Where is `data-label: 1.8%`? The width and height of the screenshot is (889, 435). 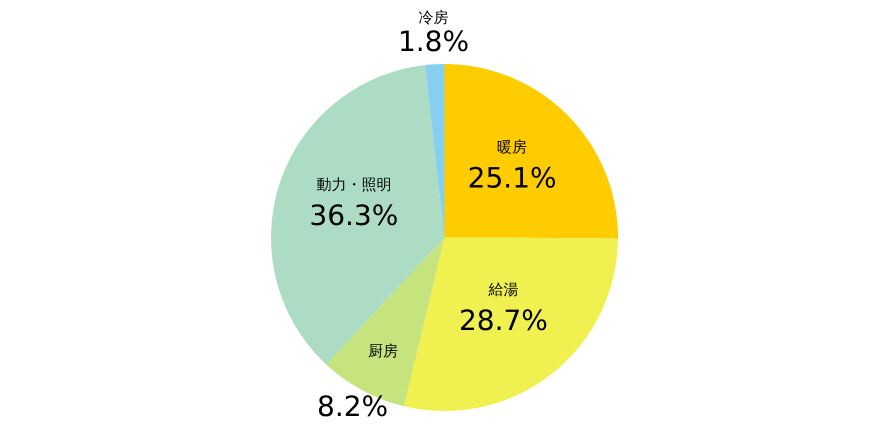
data-label: 1.8% is located at coordinates (434, 41).